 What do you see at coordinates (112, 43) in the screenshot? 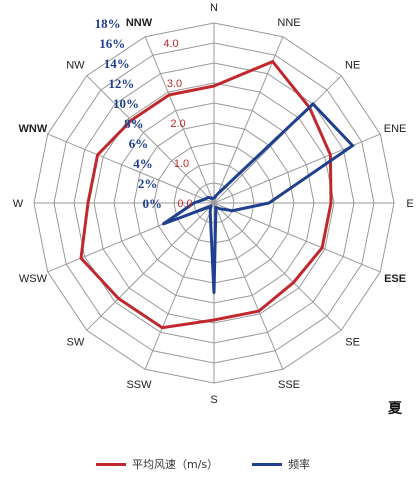
I see `frequency-tick-label: 16%` at bounding box center [112, 43].